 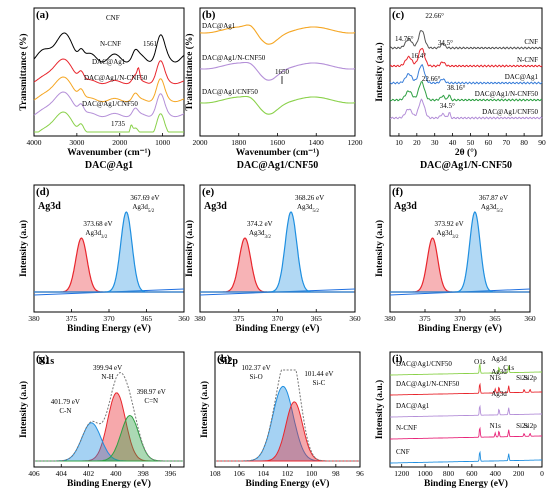 What do you see at coordinates (109, 318) in the screenshot?
I see `x-tick-label: 370` at bounding box center [109, 318].